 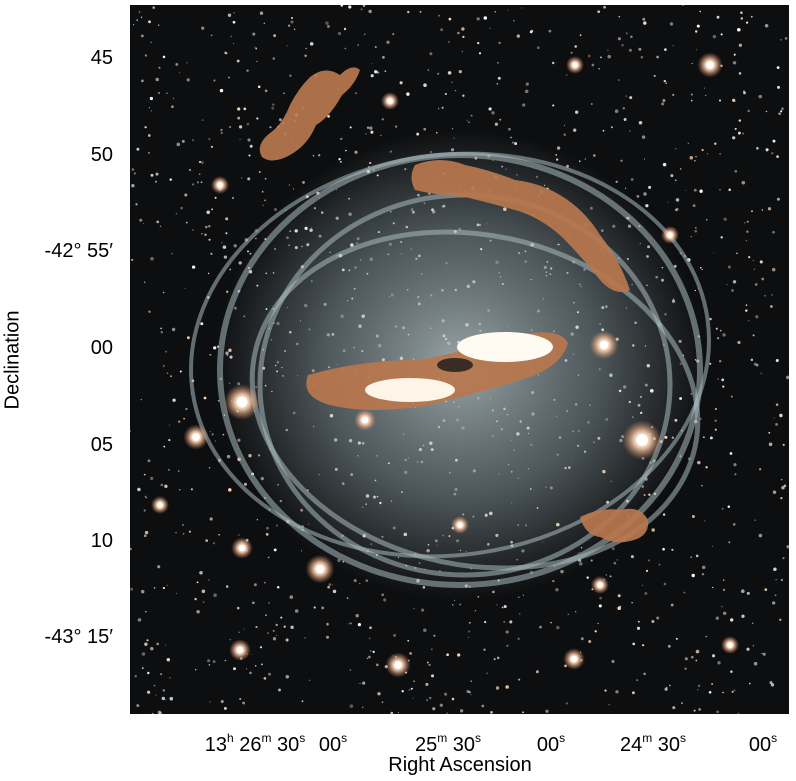 I want to click on y-tick-label: -43° 15′, so click(x=78, y=637).